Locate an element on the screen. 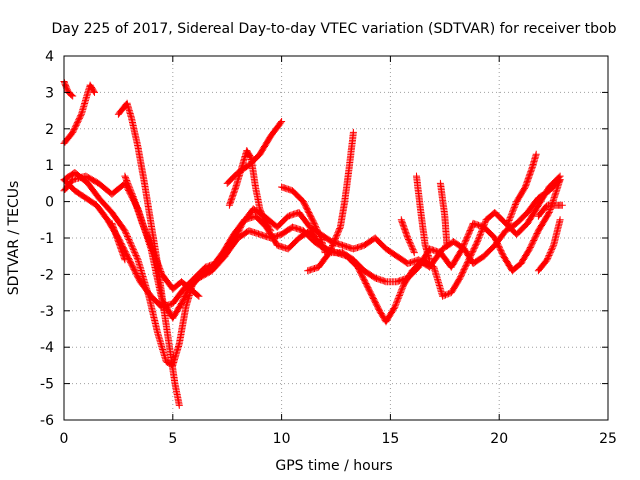 The height and width of the screenshot is (480, 640). y-tick-label: 2 is located at coordinates (49, 130).